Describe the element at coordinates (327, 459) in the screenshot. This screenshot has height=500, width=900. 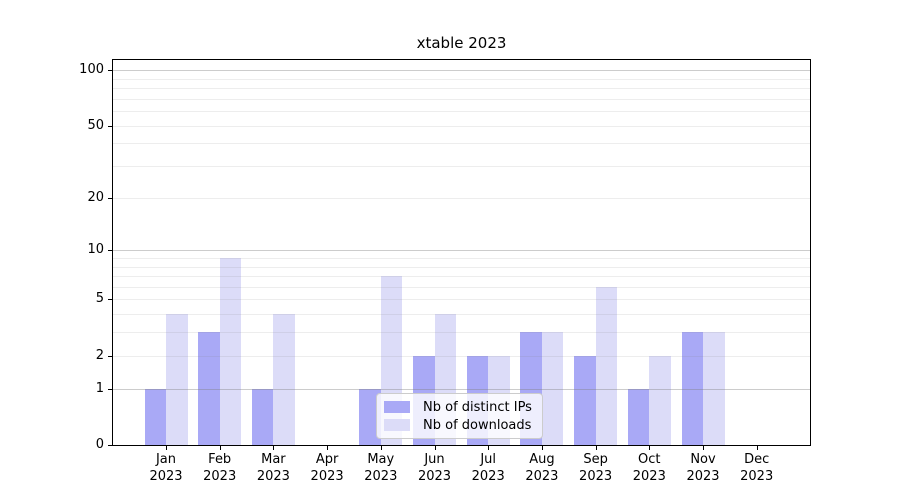
I see `x-tick-month: Apr` at that location.